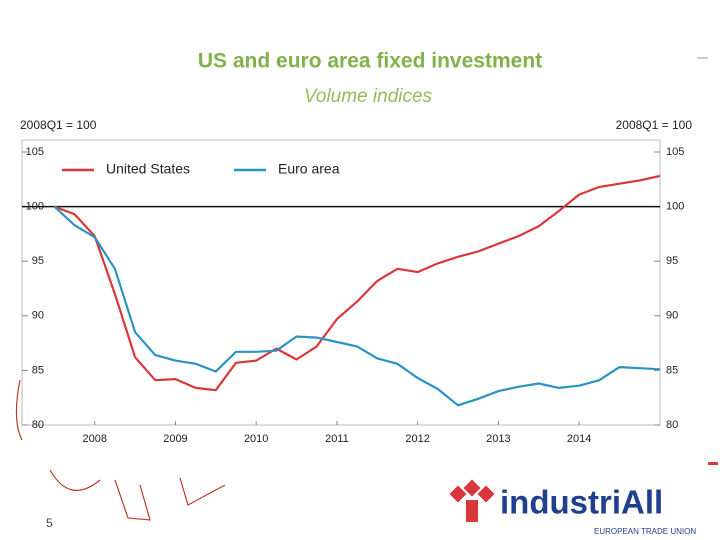 The image size is (720, 540). What do you see at coordinates (309, 169) in the screenshot?
I see `legend-label: Euro area` at bounding box center [309, 169].